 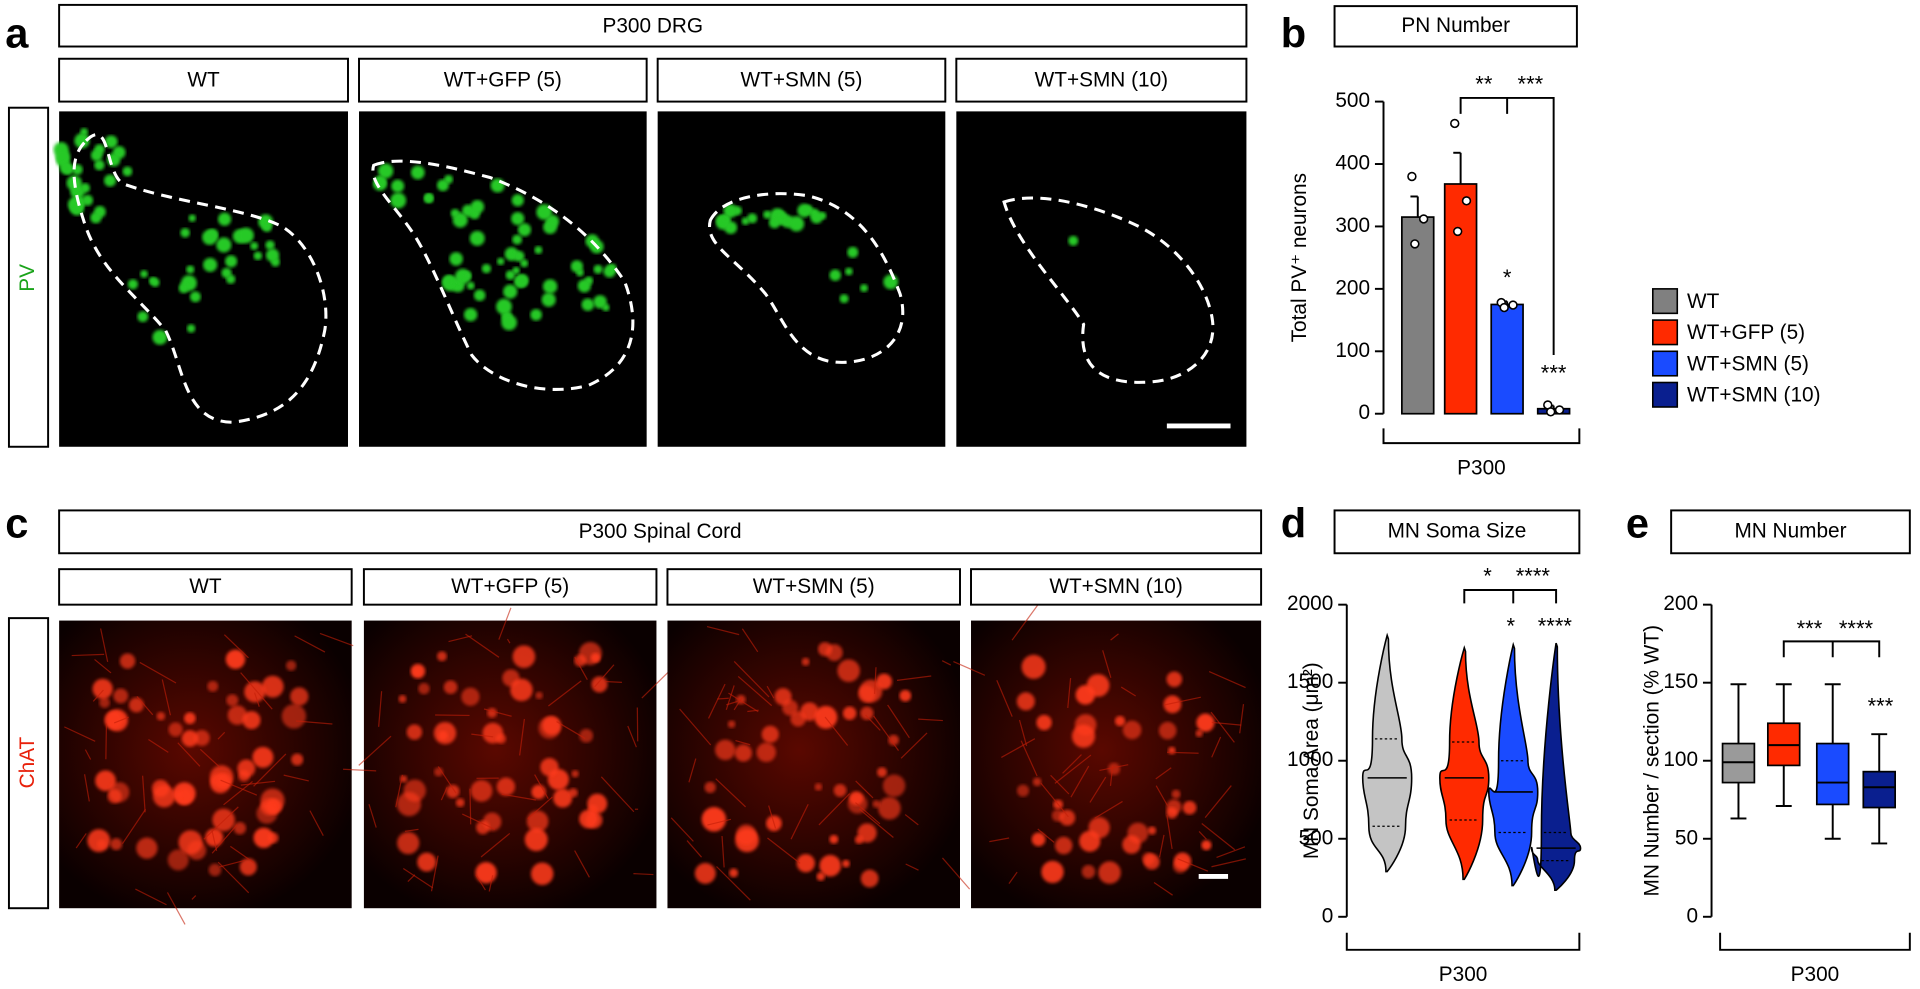 What do you see at coordinates (1116, 587) in the screenshot?
I see `column-label-box` at bounding box center [1116, 587].